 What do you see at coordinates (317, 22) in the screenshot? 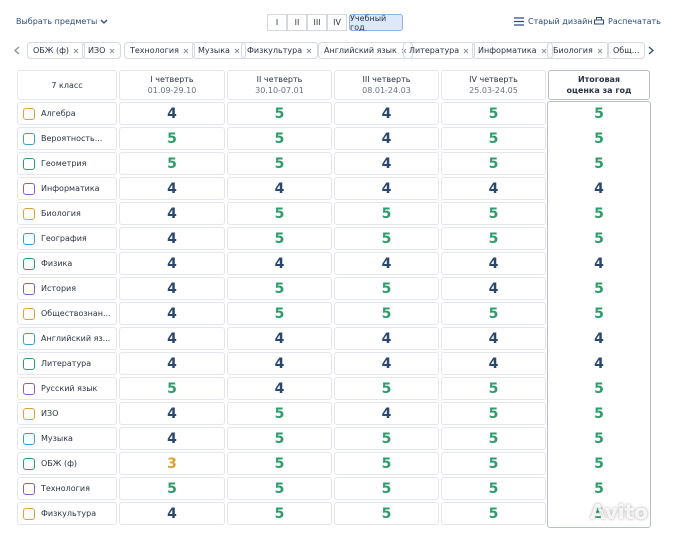
I see `tab: III` at bounding box center [317, 22].